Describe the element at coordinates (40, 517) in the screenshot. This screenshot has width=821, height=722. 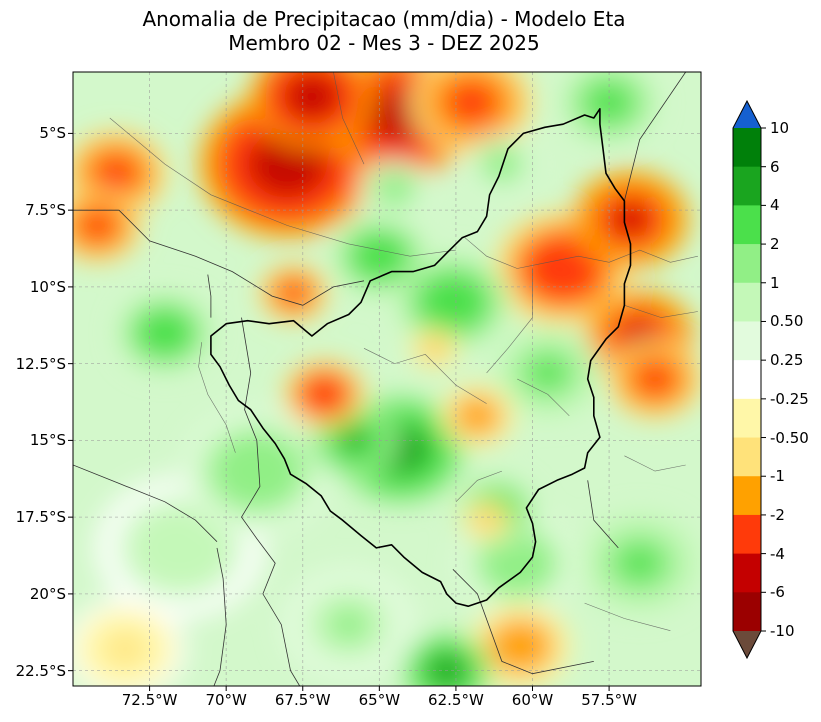
I see `y-tick-label: 17.5°S` at that location.